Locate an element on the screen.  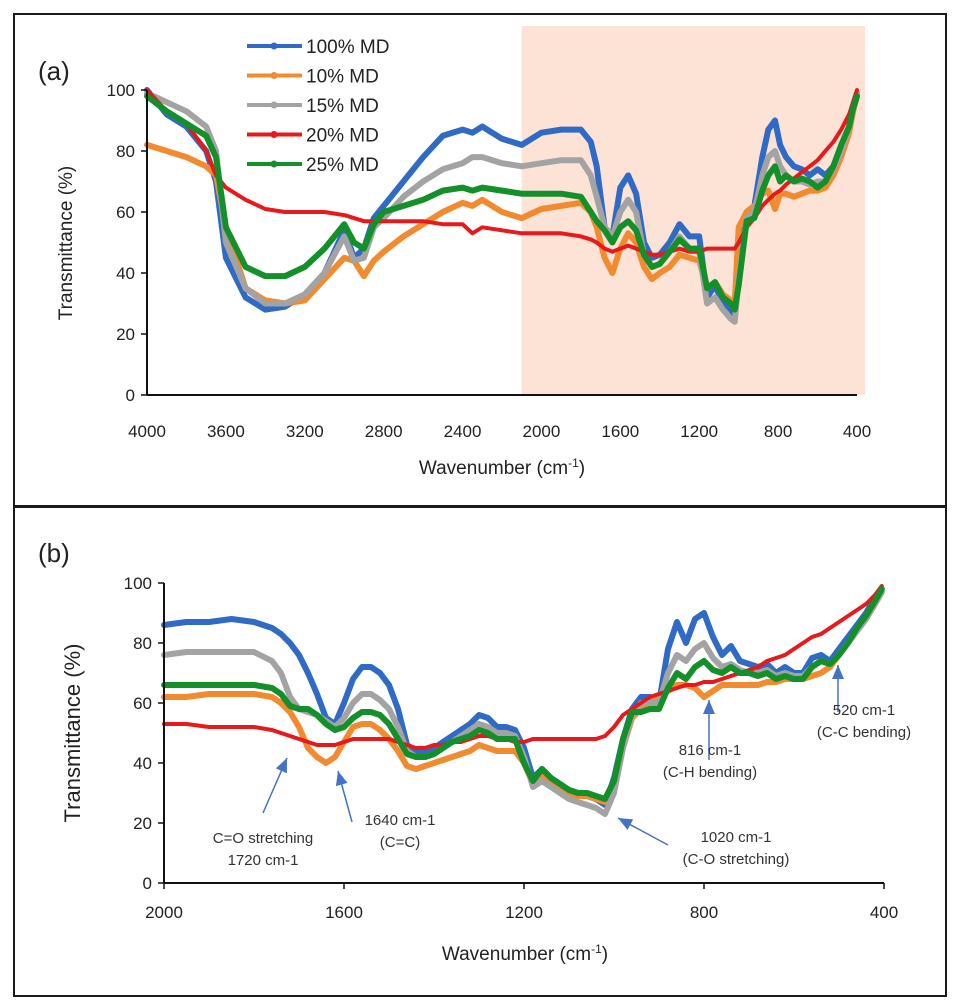
legend-label: 15% MD is located at coordinates (342, 106).